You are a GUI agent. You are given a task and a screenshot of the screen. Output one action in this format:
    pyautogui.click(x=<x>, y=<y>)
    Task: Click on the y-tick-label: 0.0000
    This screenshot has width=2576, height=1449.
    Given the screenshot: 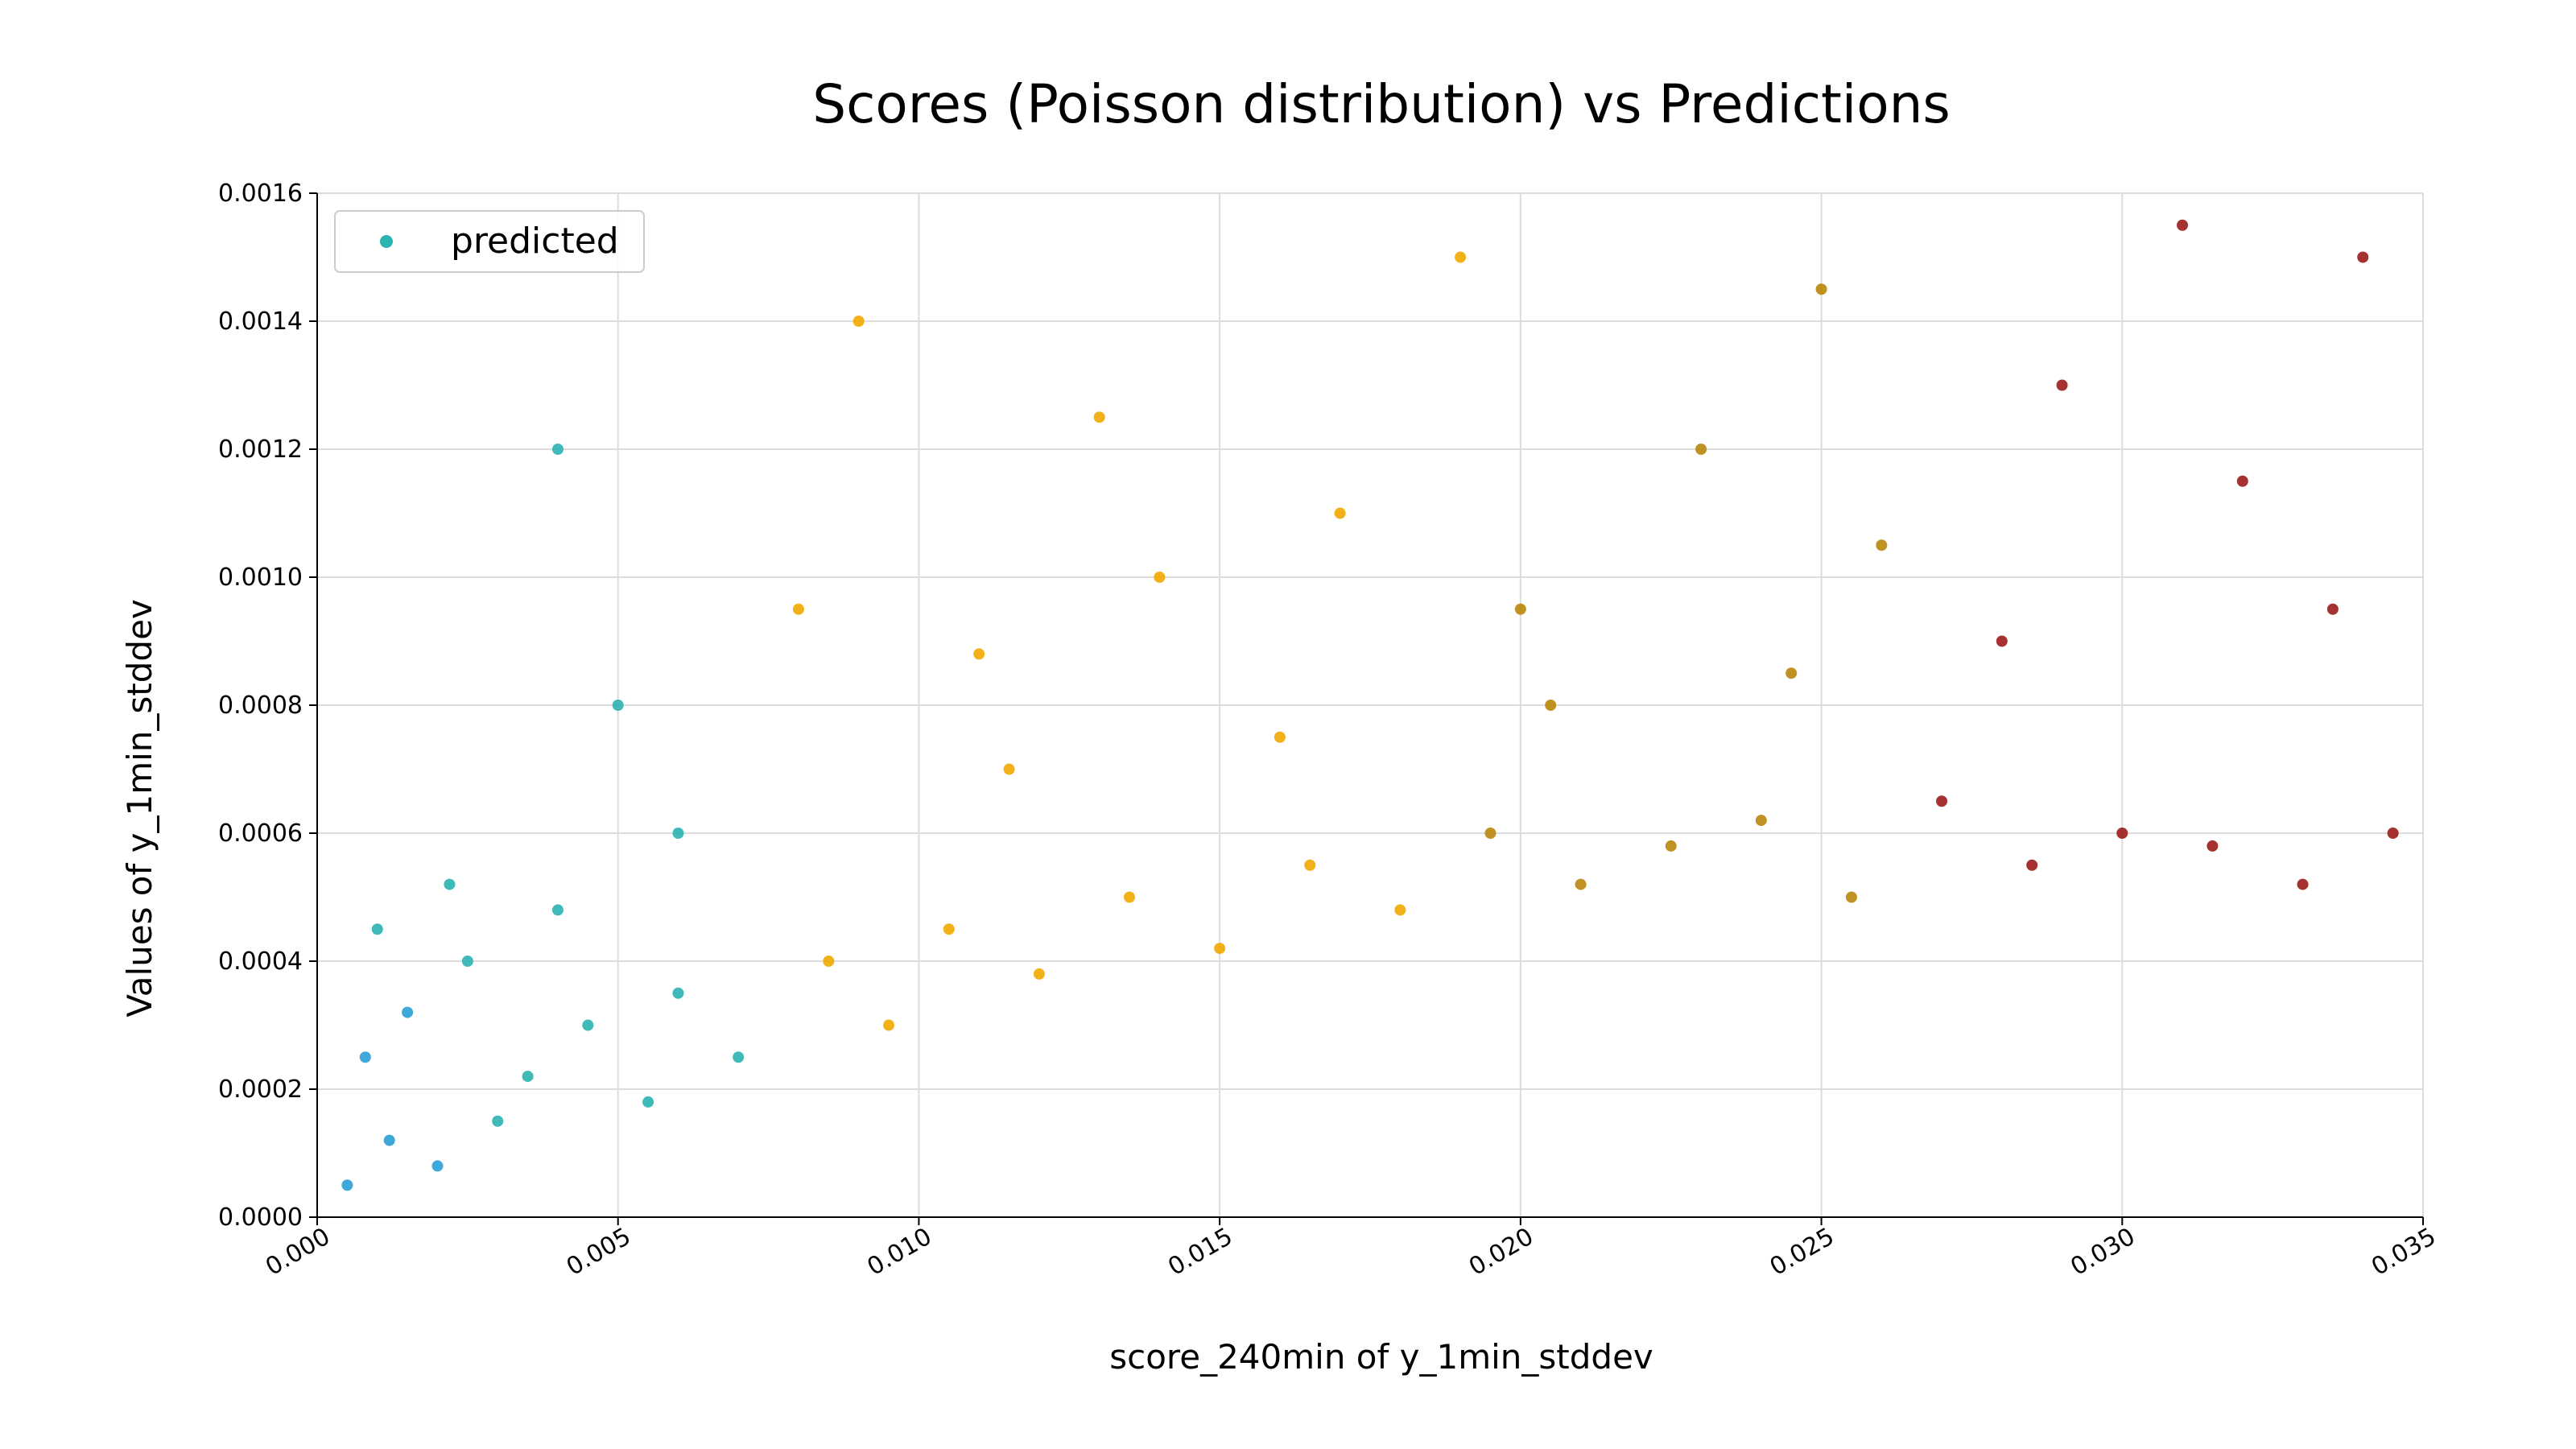 What is the action you would take?
    pyautogui.click(x=260, y=1217)
    